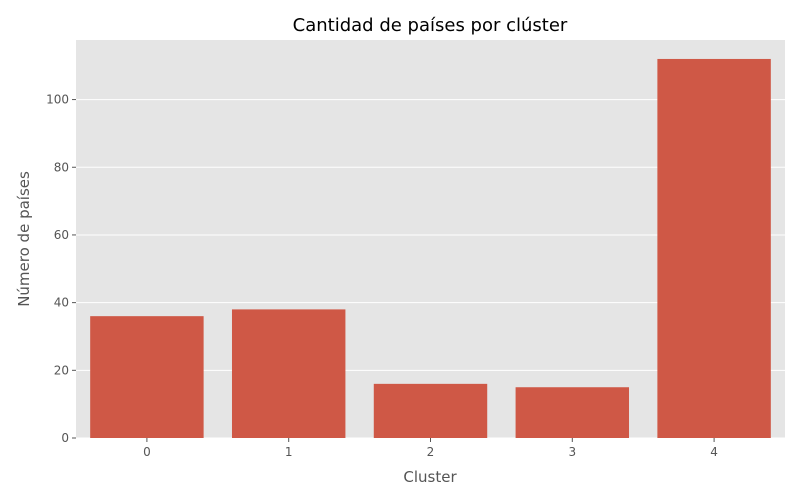 This screenshot has height=500, width=800. I want to click on x-tick-label-0: 0, so click(147, 452).